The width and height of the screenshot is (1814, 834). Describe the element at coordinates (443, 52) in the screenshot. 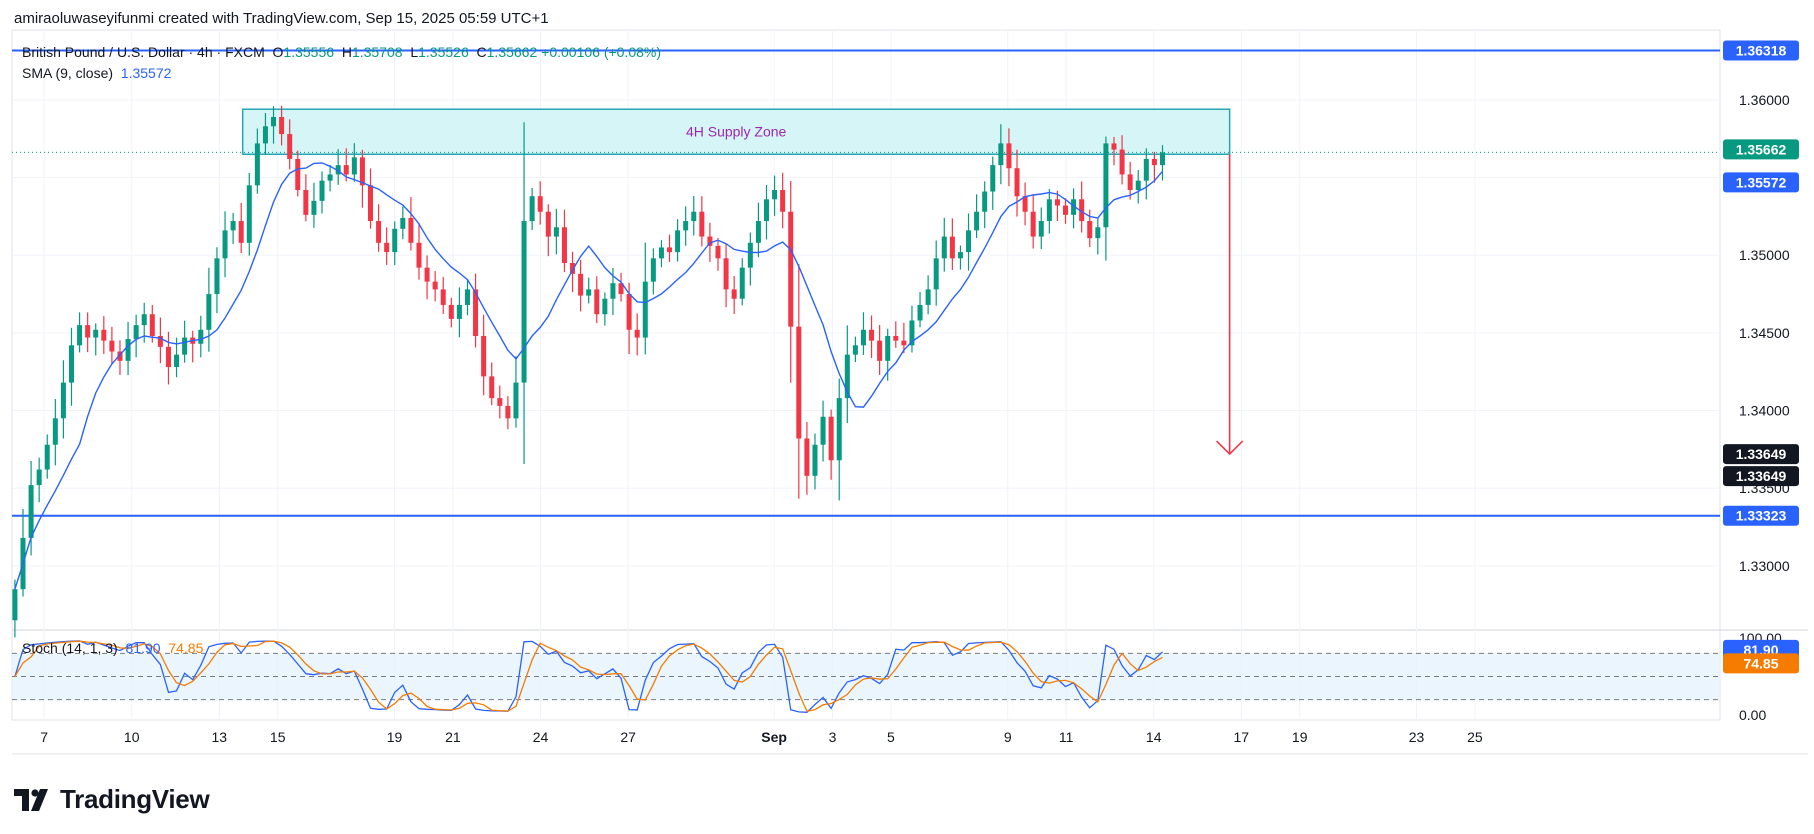

I see `low-value: 1.35526` at that location.